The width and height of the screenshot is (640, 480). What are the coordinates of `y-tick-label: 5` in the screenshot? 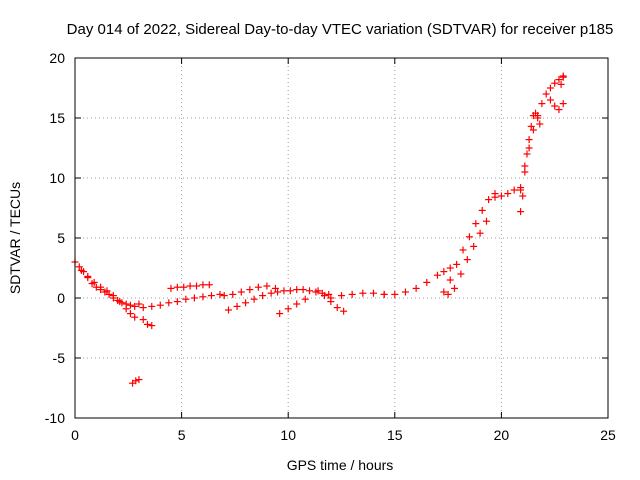 It's located at (61, 238).